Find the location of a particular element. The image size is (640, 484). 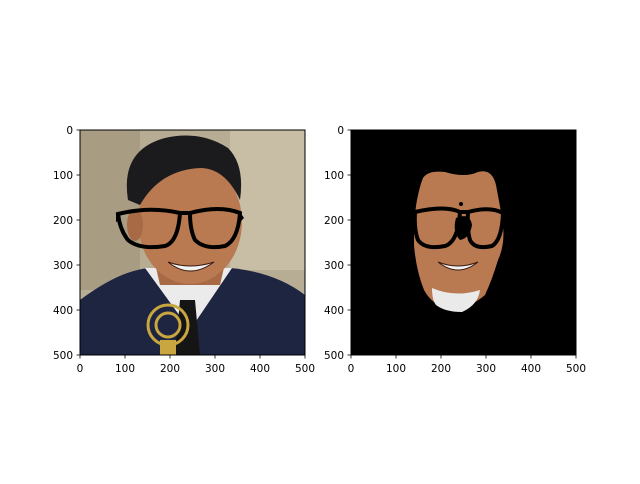

right-x-tick-label: 100 is located at coordinates (396, 369).